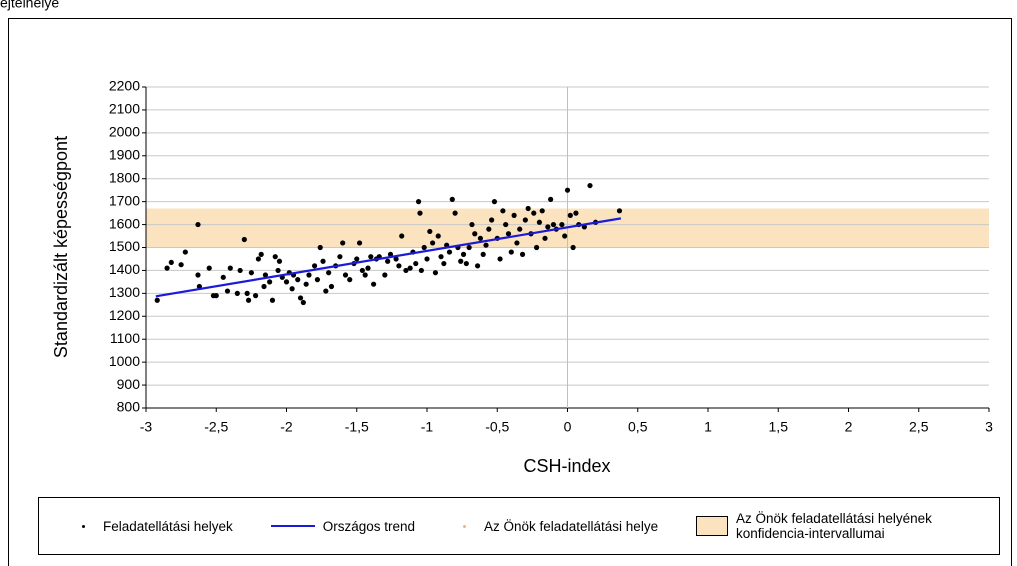  Describe the element at coordinates (124, 177) in the screenshot. I see `y-tick-label: 1800` at that location.